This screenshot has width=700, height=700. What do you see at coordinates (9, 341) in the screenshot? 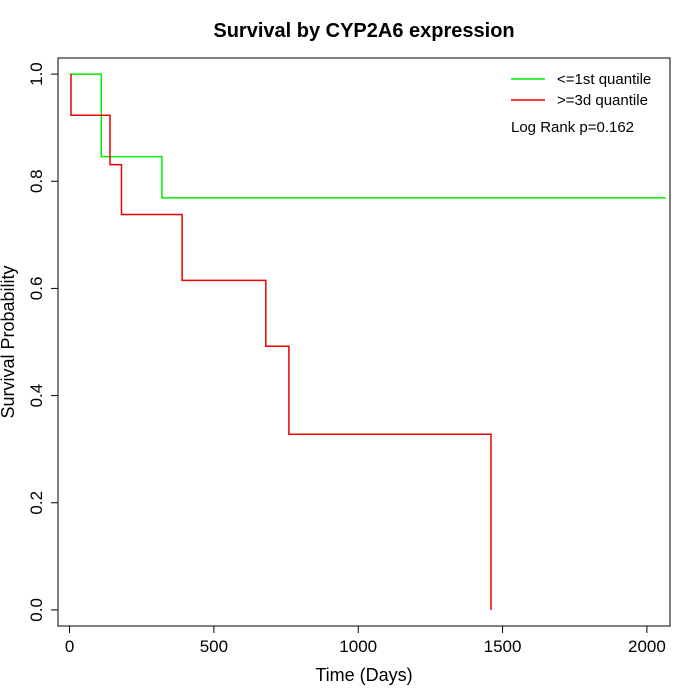
I see `y-axis-label: Survival Probability` at bounding box center [9, 341].